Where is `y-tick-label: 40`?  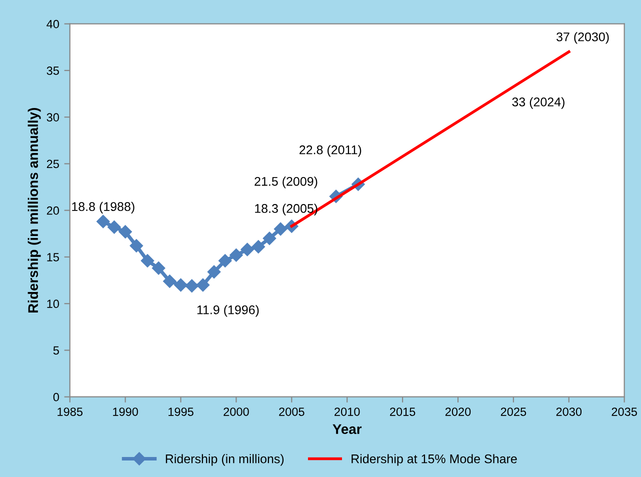
y-tick-label: 40 is located at coordinates (52, 24).